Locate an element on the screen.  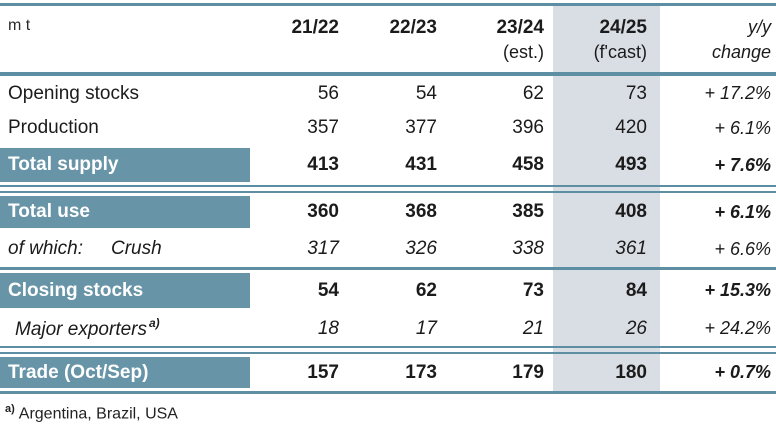
column-header-2425-forecast: 24/25 (f'cast) is located at coordinates (606, 35).